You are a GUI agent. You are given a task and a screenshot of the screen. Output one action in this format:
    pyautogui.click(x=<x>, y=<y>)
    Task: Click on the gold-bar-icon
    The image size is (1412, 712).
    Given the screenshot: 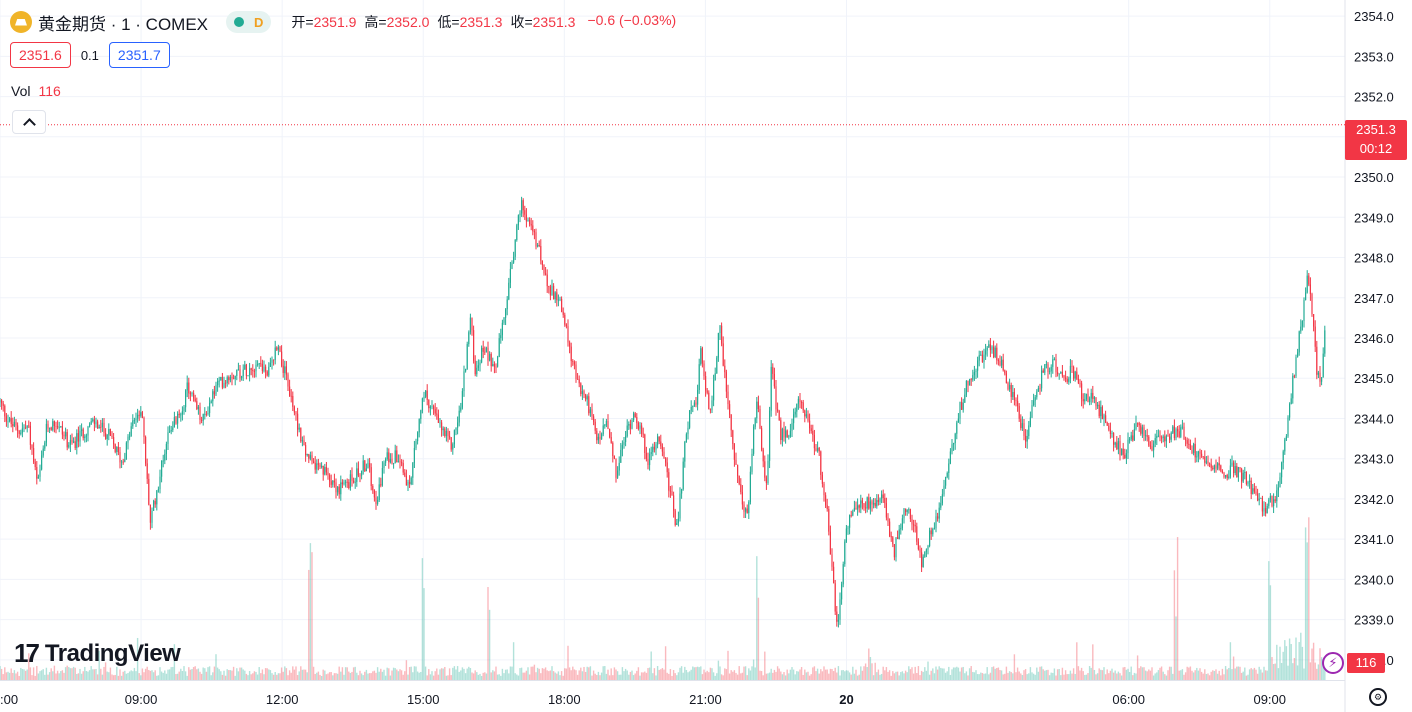 What is the action you would take?
    pyautogui.click(x=21, y=22)
    